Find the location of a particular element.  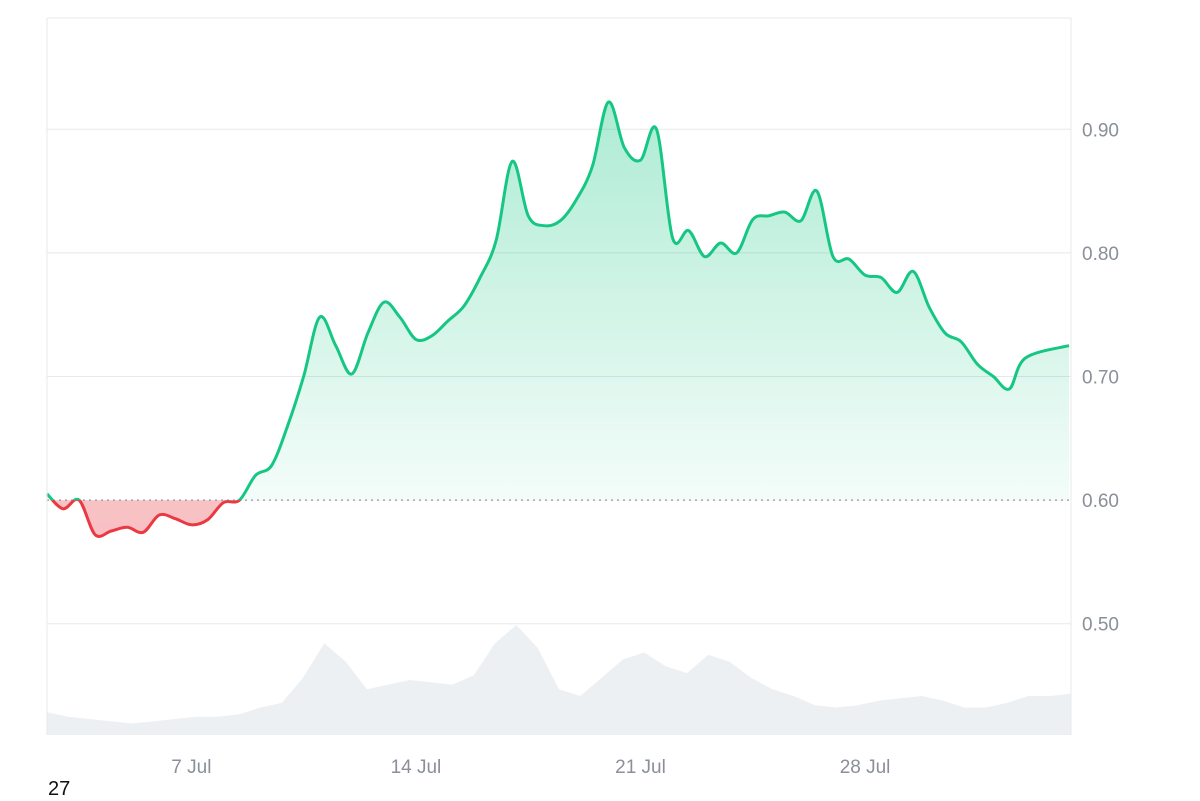

x-tick-label: 21 Jul is located at coordinates (640, 767).